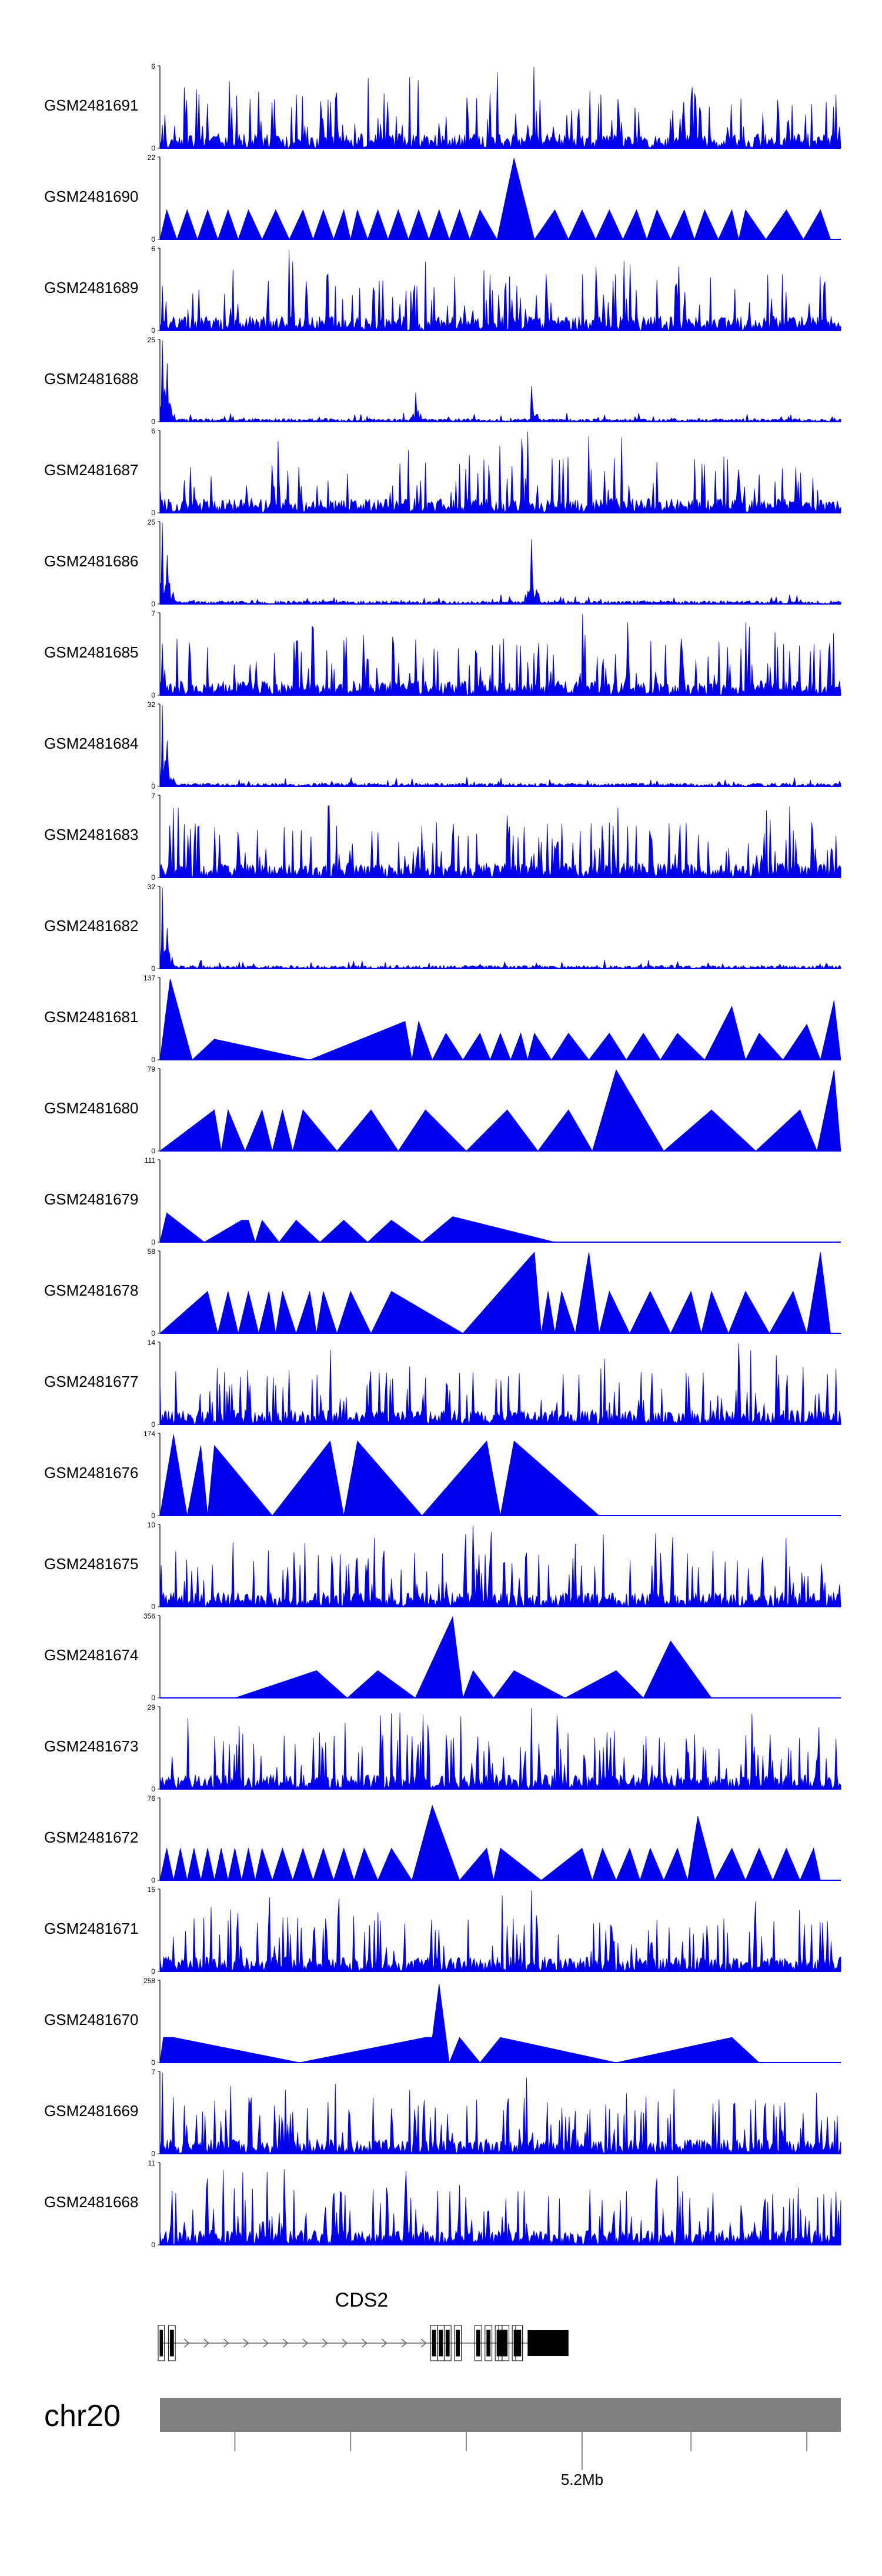 This screenshot has height=2576, width=882. What do you see at coordinates (91, 1564) in the screenshot?
I see `track-label: GSM2481675` at bounding box center [91, 1564].